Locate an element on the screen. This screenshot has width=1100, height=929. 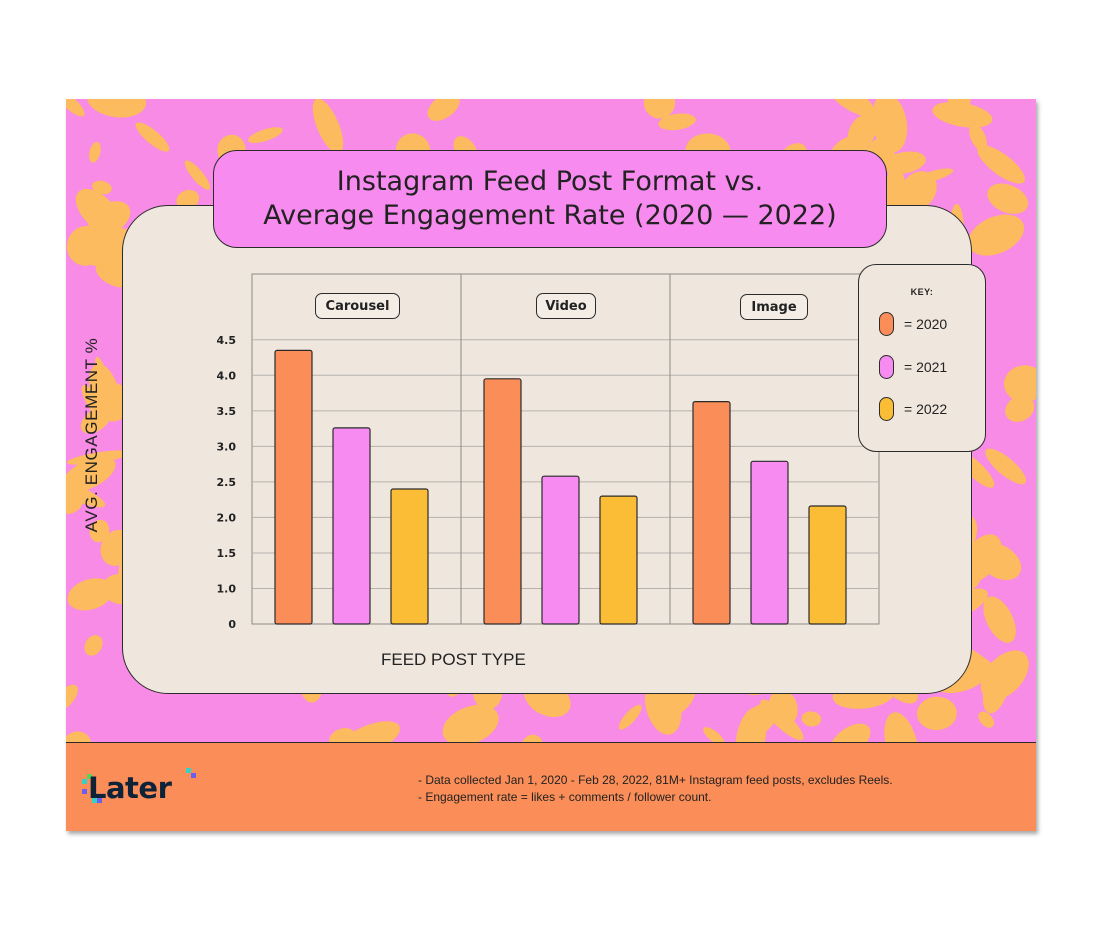
y-tick-label: 1.5 is located at coordinates (227, 553).